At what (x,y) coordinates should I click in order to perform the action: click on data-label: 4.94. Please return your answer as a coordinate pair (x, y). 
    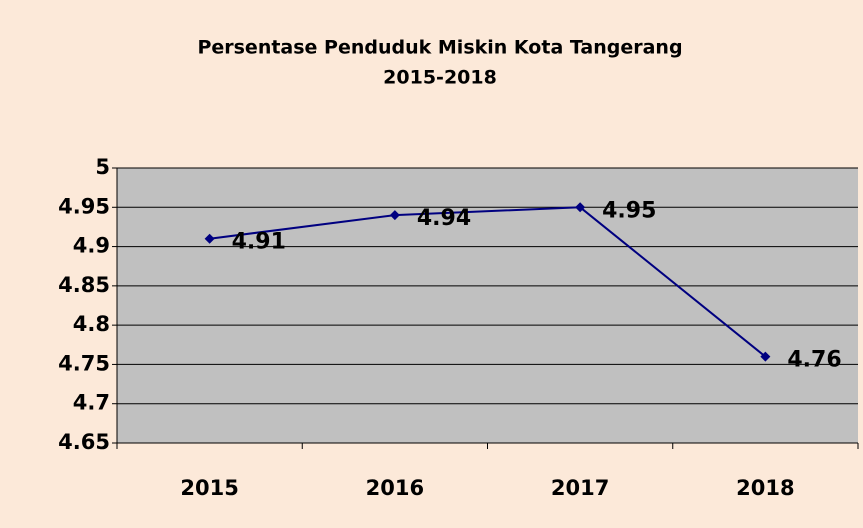
    Looking at the image, I should click on (444, 218).